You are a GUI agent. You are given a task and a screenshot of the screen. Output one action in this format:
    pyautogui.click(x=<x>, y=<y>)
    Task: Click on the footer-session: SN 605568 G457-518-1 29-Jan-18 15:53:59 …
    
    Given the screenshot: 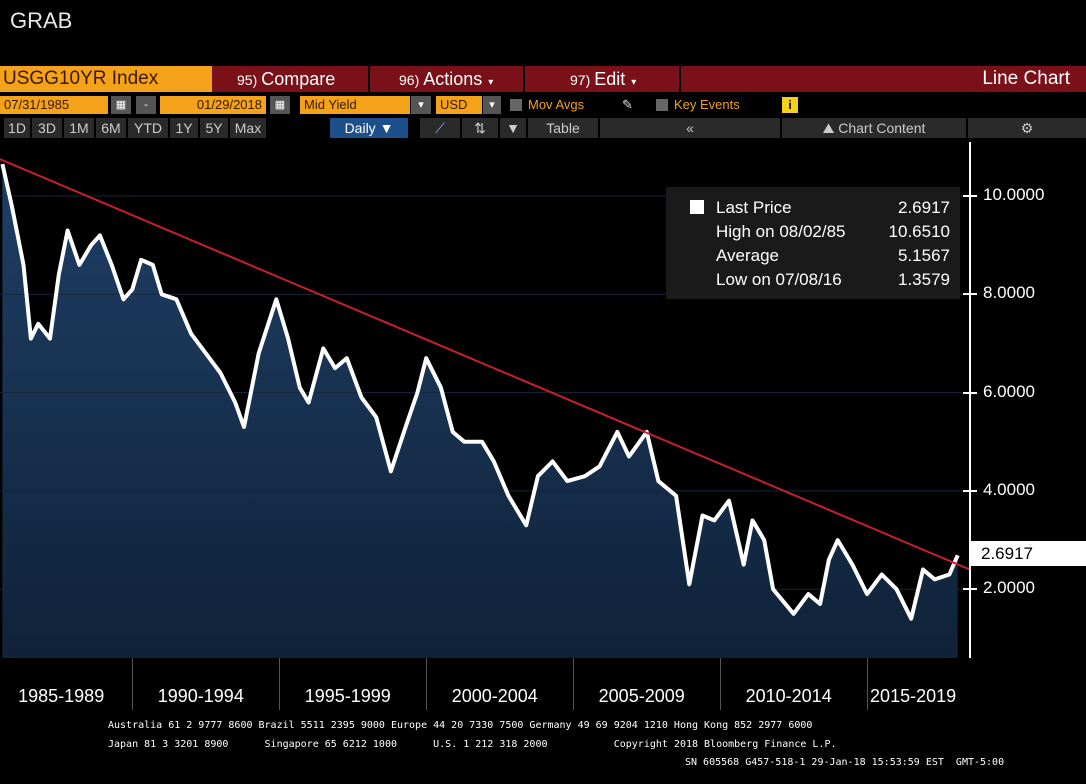 What is the action you would take?
    pyautogui.click(x=845, y=762)
    